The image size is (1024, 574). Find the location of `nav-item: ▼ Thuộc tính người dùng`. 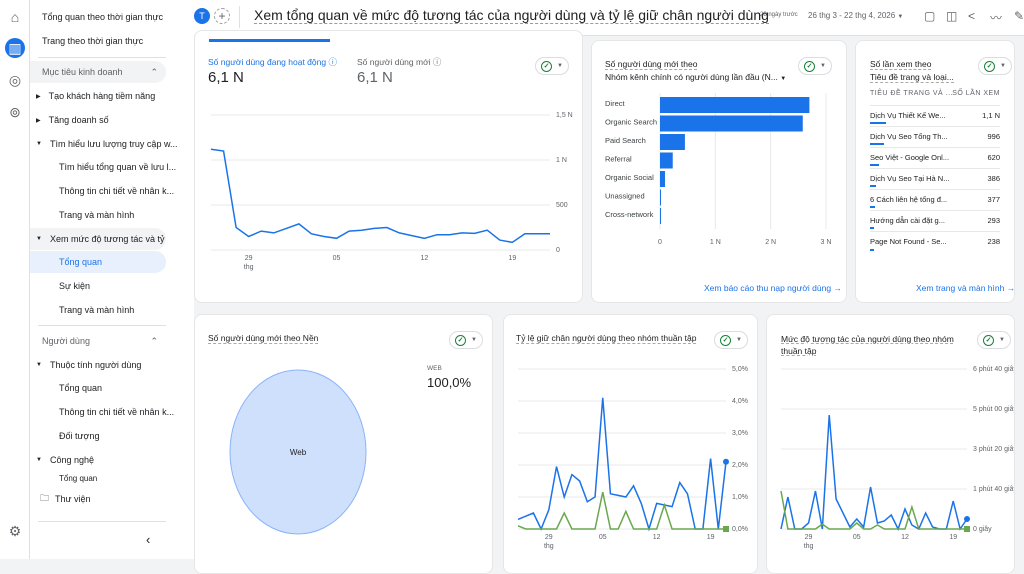

nav-item: ▼ Thuộc tính người dùng is located at coordinates (112, 365).